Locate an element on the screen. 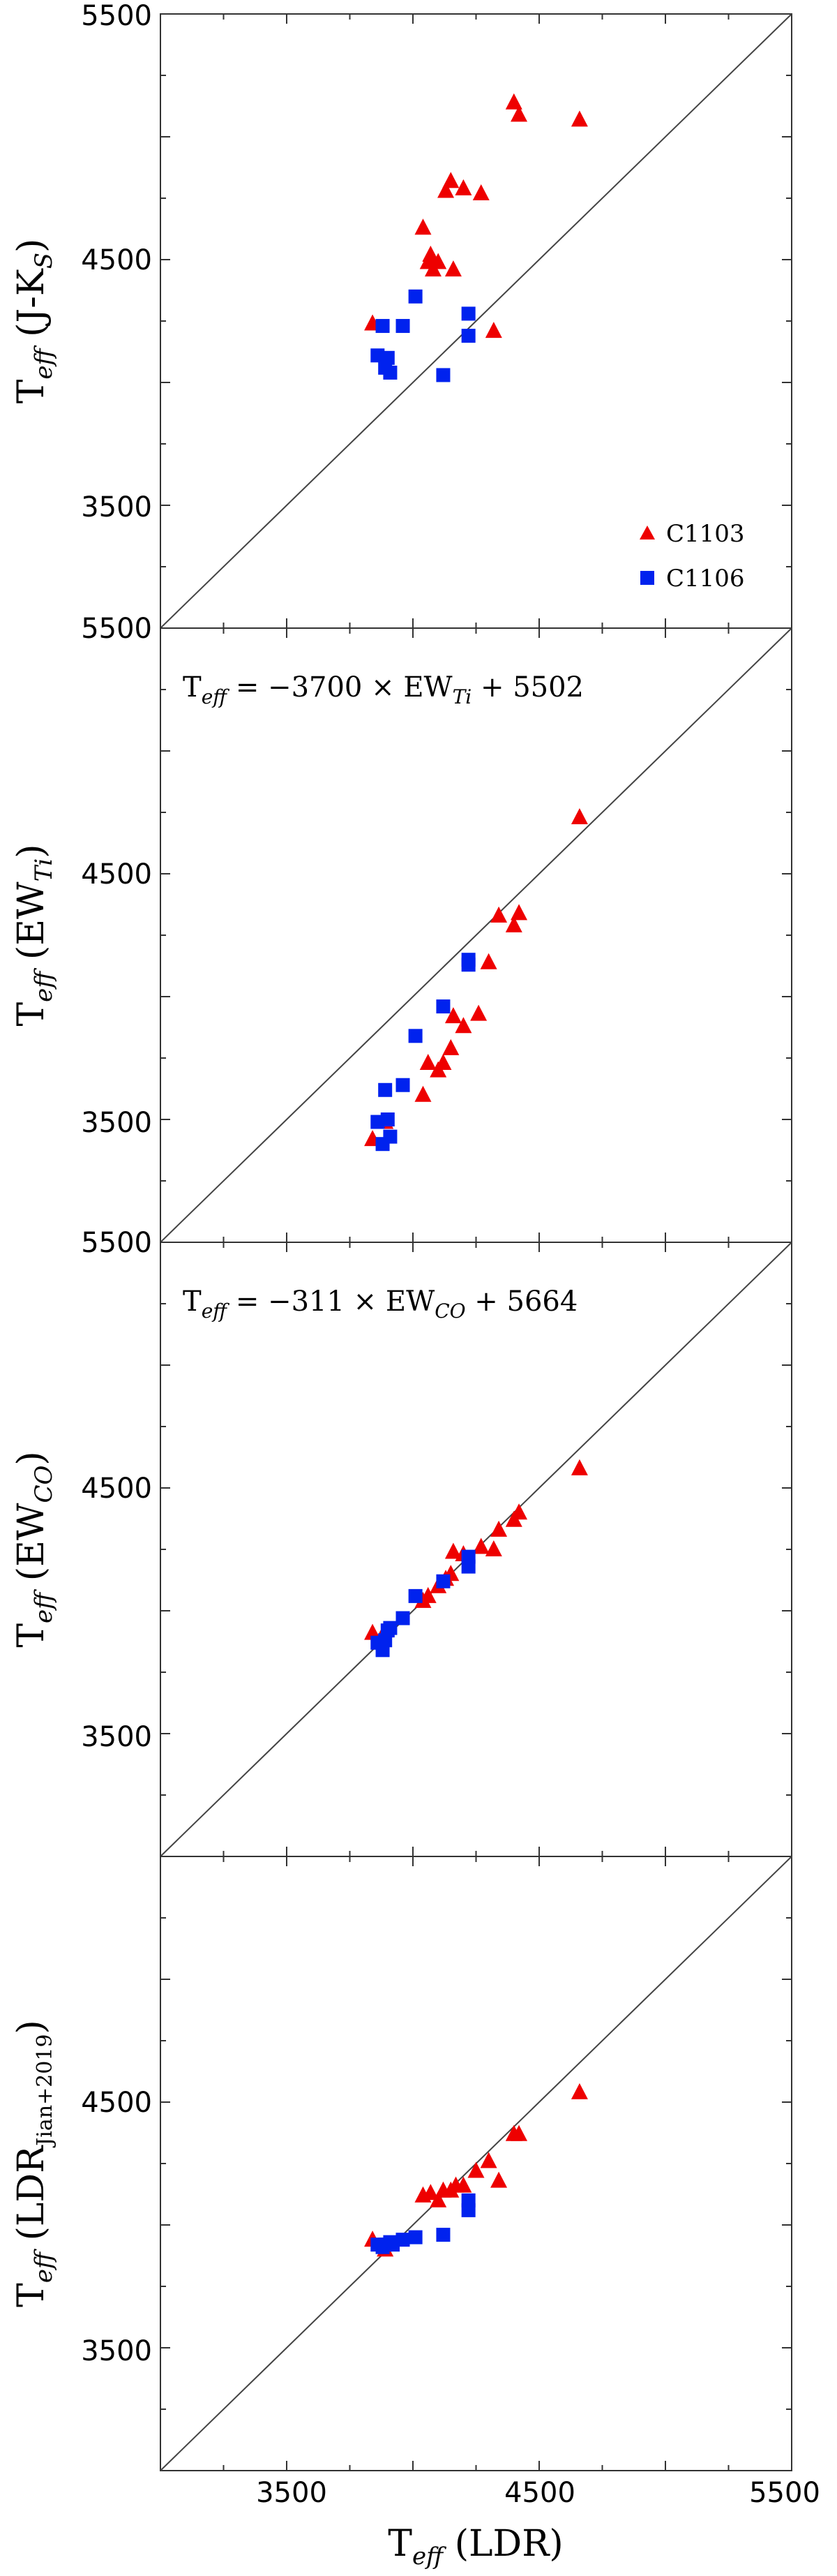  fit-equation: Teff = −3700 × EWTi + 5502 is located at coordinates (383, 689).